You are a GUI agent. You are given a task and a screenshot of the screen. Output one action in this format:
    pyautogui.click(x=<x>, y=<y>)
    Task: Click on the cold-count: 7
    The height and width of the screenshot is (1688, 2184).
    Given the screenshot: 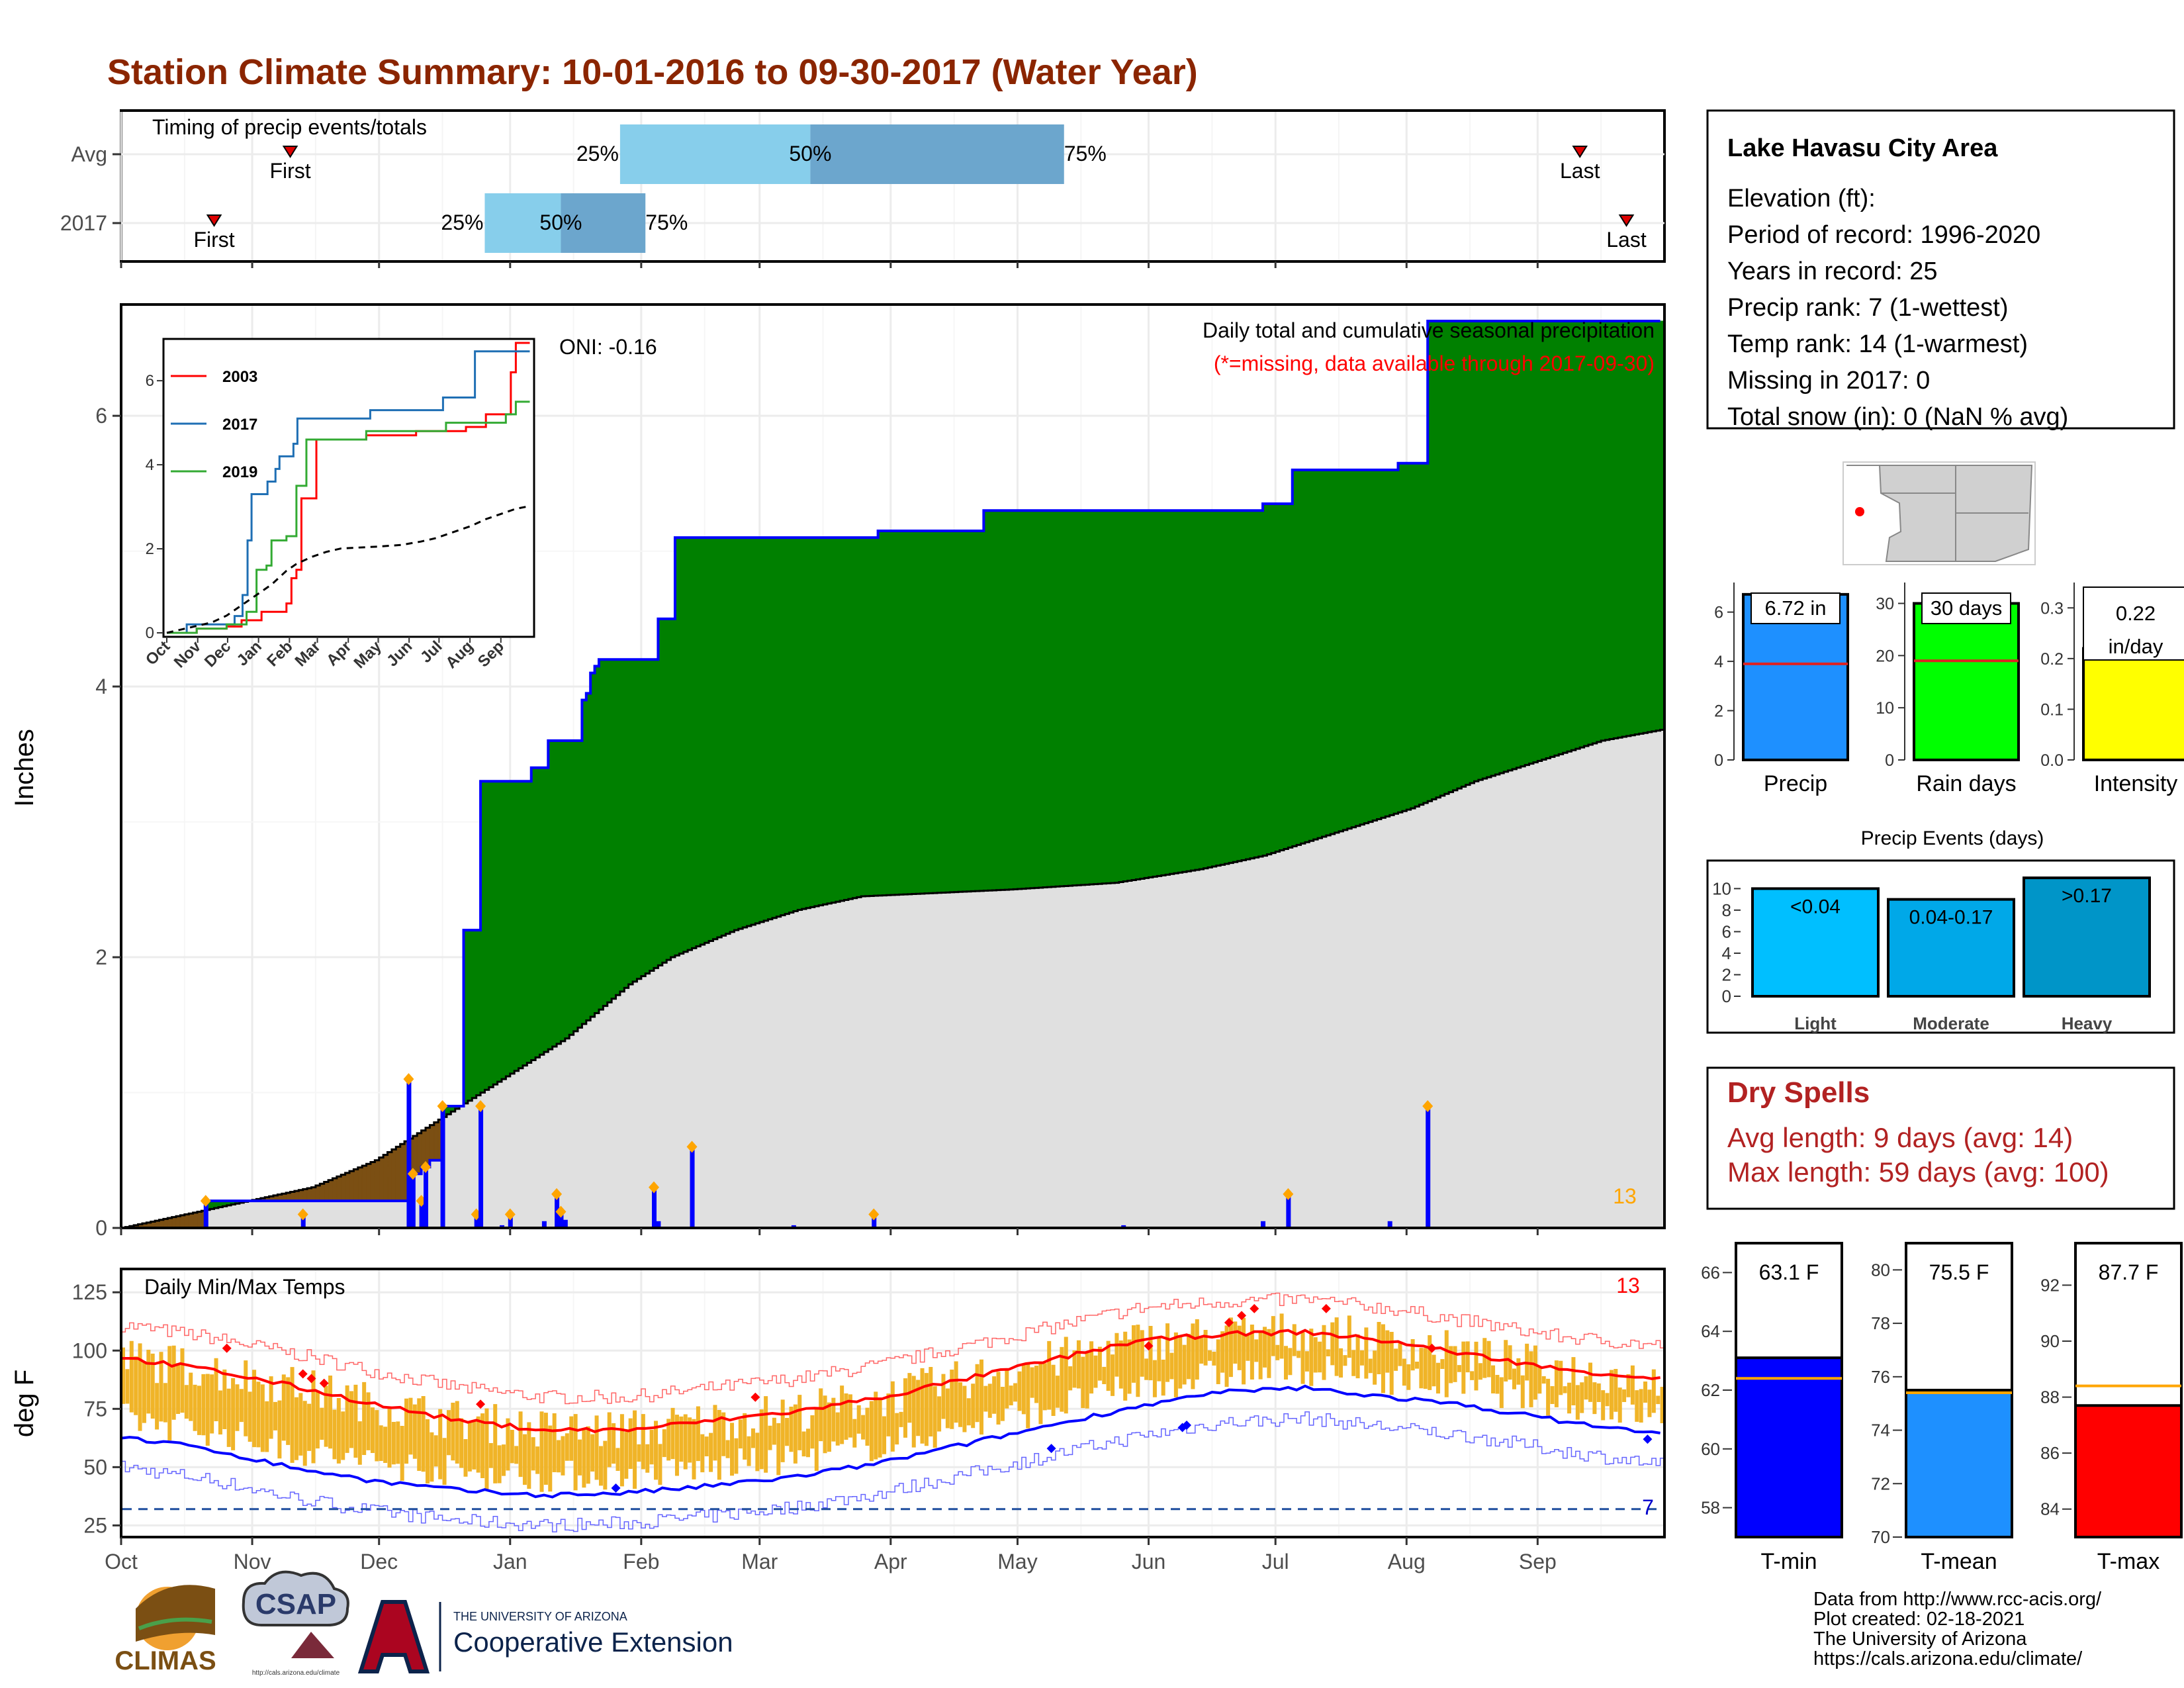 What is the action you would take?
    pyautogui.click(x=1648, y=1507)
    